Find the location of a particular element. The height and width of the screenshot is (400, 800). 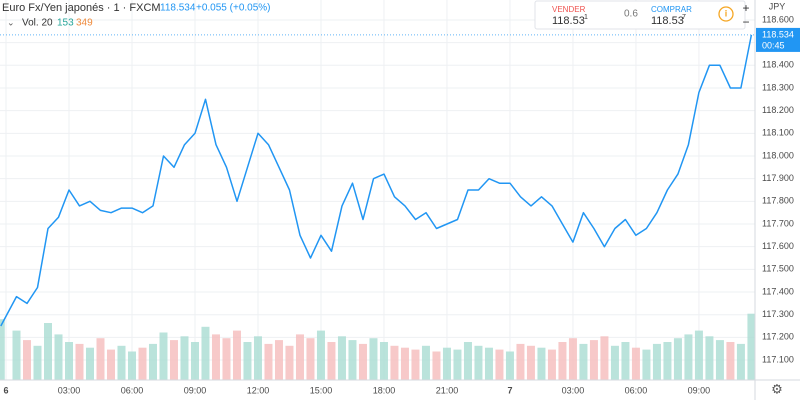

volume-ma: 153 is located at coordinates (65, 23).